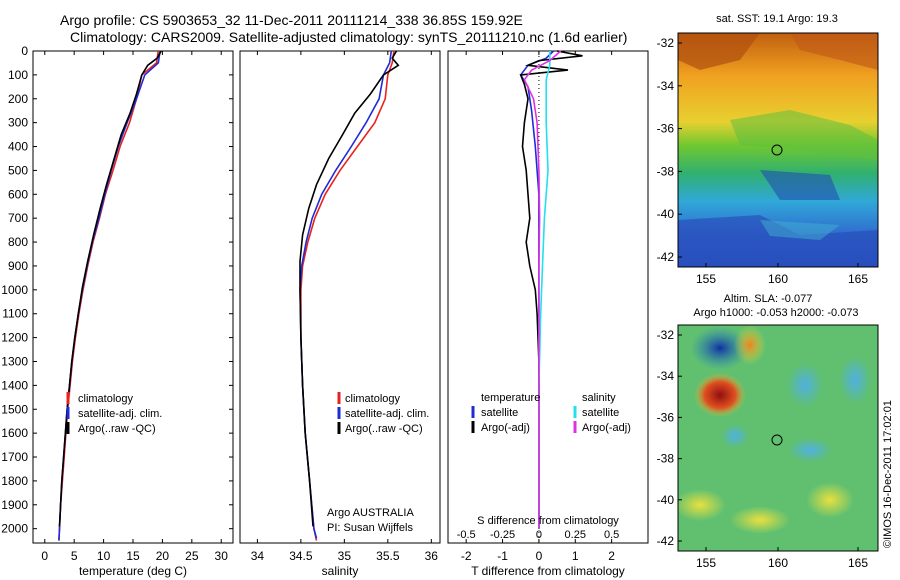  I want to click on depth-tick-label: 1300, so click(14, 361).